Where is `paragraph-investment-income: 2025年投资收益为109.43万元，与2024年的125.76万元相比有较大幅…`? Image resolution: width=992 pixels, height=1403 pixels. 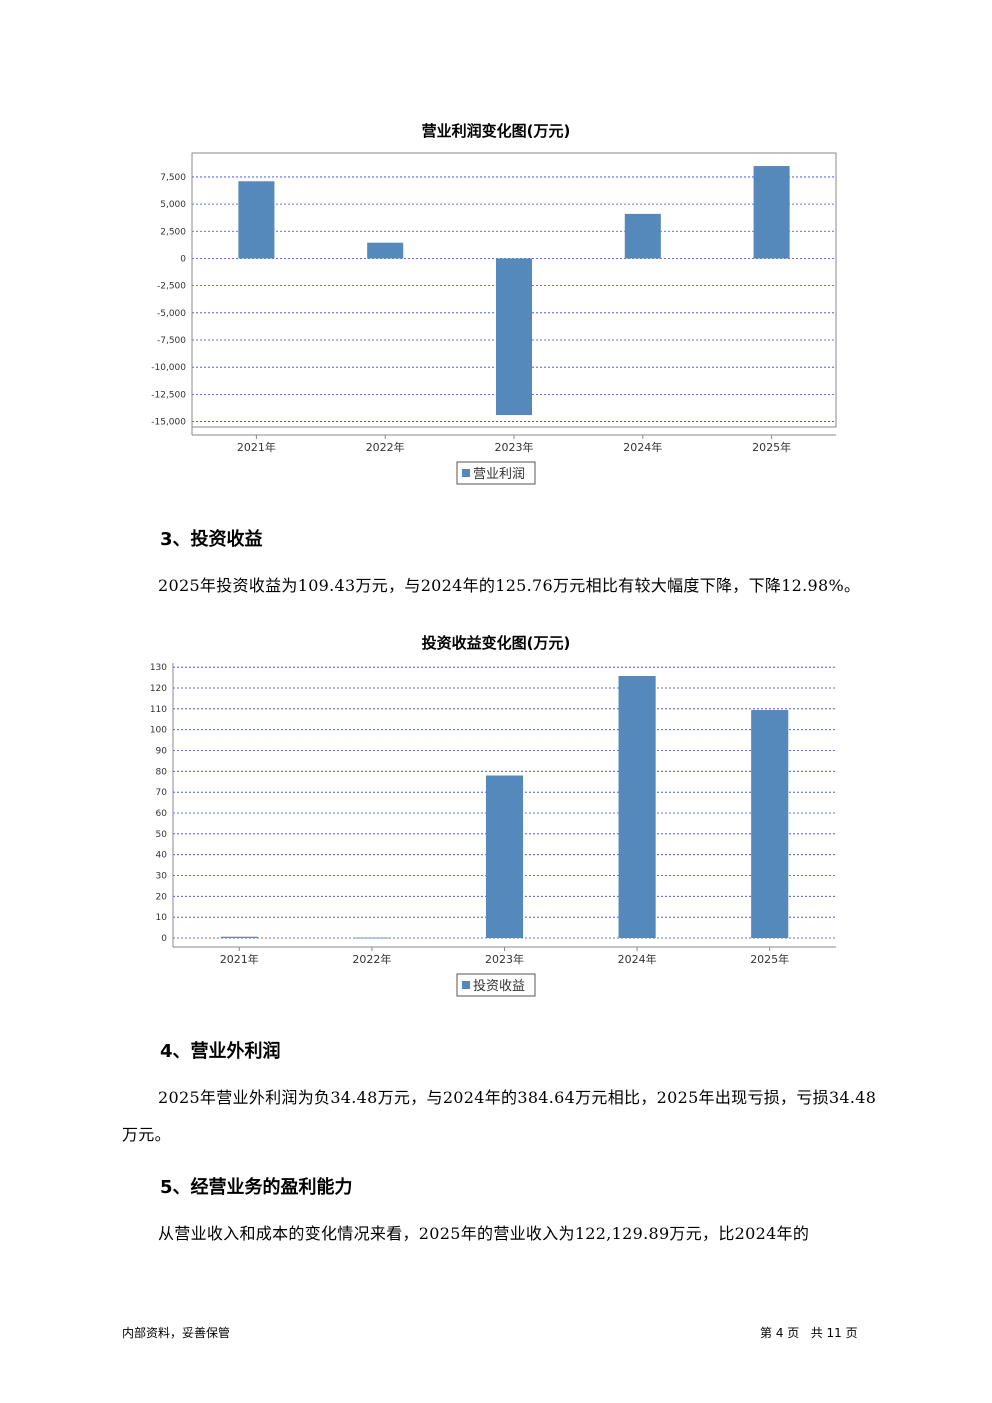 paragraph-investment-income: 2025年投资收益为109.43万元，与2024年的125.76万元相比有较大幅… is located at coordinates (509, 585).